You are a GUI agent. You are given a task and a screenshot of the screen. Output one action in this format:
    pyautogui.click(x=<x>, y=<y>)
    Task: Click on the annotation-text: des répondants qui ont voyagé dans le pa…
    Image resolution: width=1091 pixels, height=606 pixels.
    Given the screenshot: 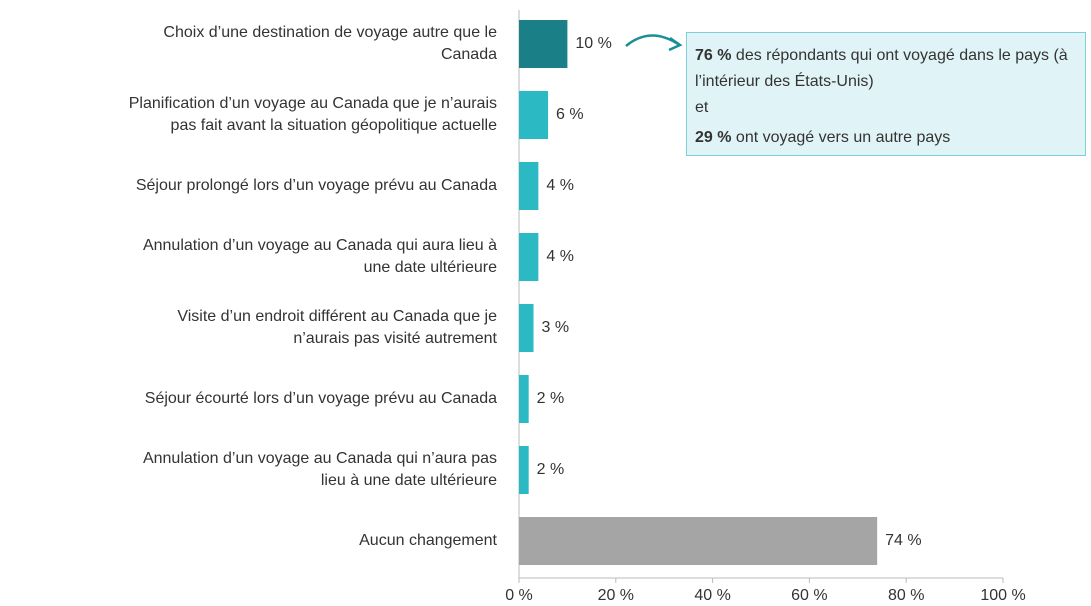 What is the action you would take?
    pyautogui.click(x=881, y=68)
    